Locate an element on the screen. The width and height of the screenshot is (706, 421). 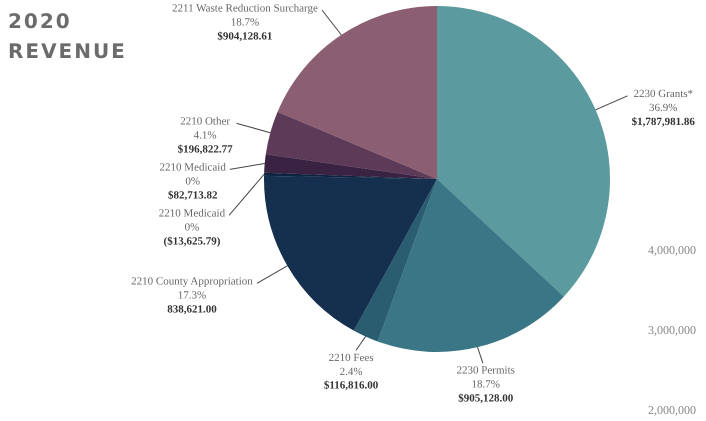
data-label: 36.9% $1,787,981.86 is located at coordinates (664, 115).